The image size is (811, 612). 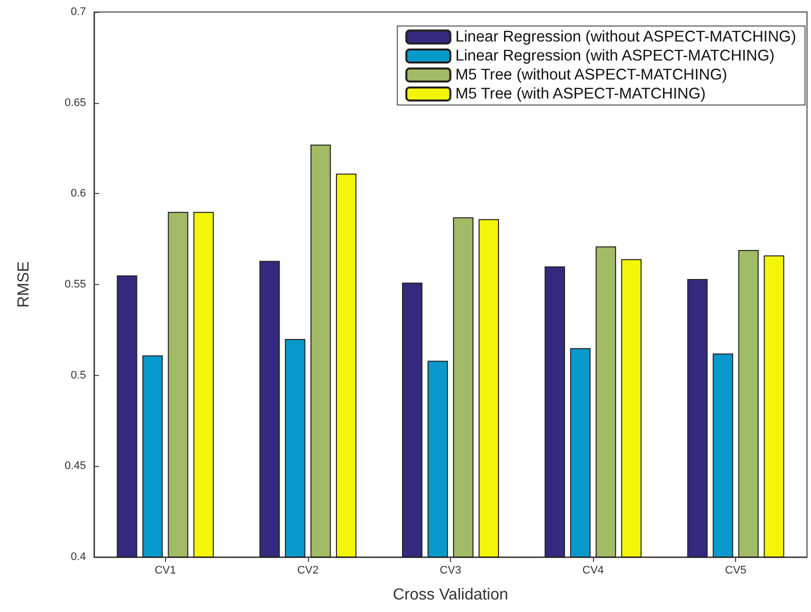 I want to click on y-tick-label: 0.5, so click(x=78, y=375).